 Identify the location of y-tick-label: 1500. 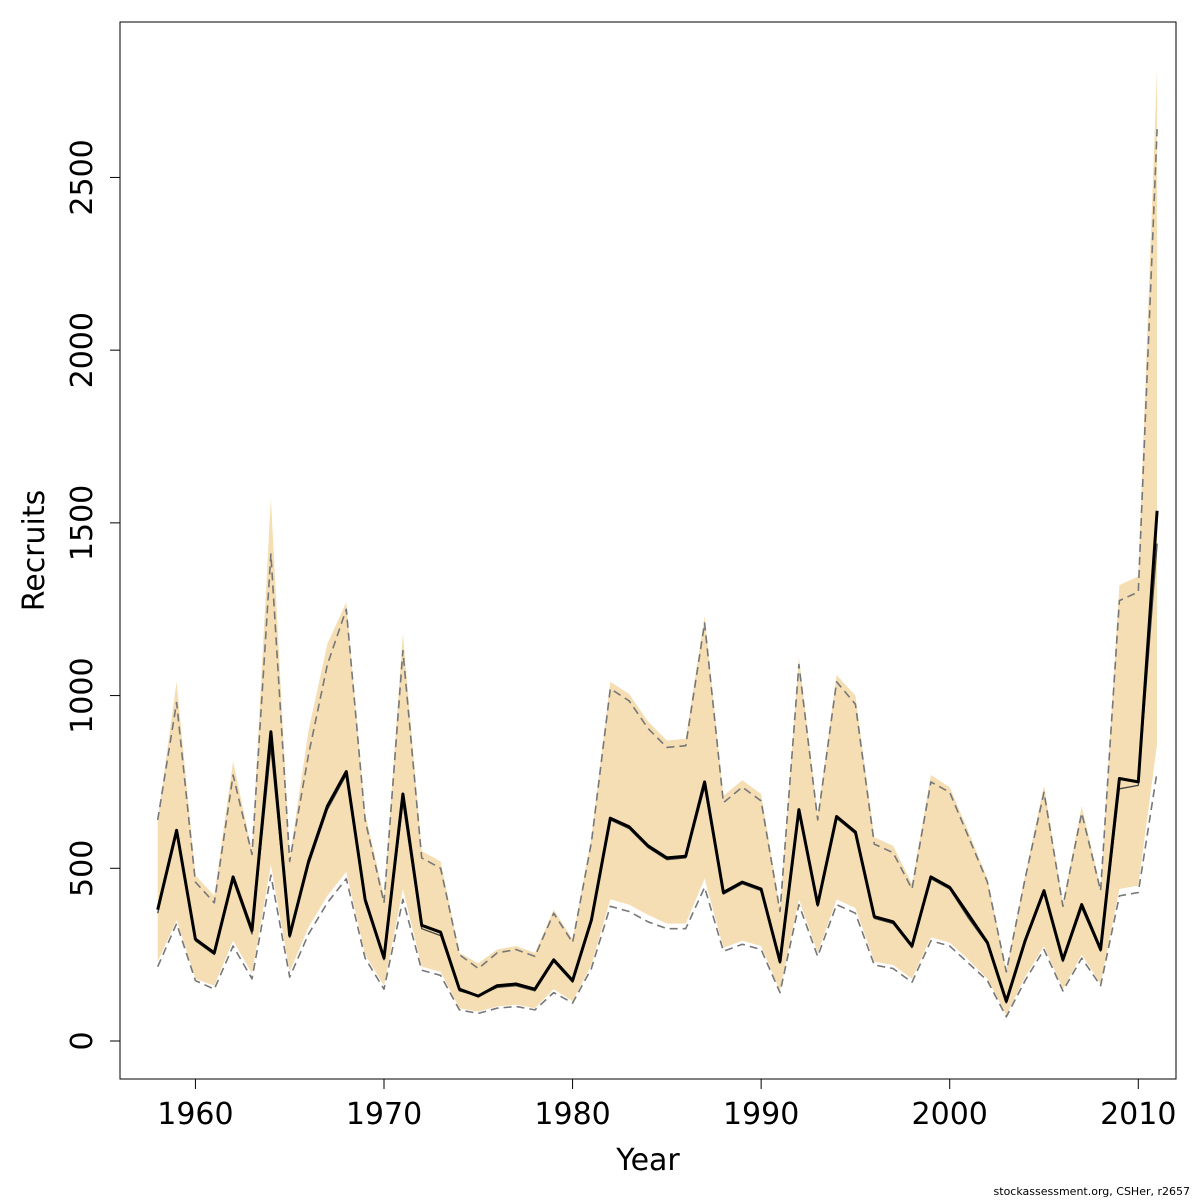
(82, 523).